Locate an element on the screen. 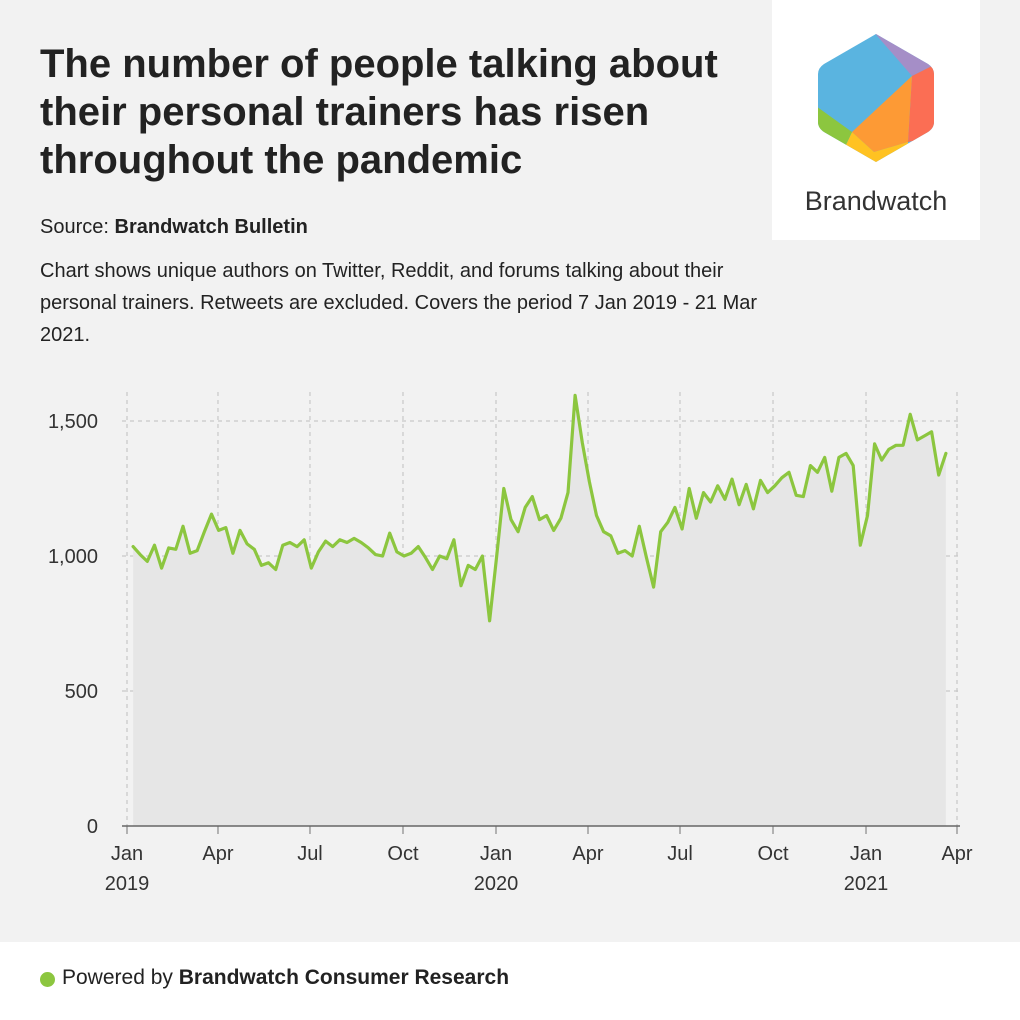 The height and width of the screenshot is (1020, 1020). x-tick-year-label: 2021 is located at coordinates (866, 884).